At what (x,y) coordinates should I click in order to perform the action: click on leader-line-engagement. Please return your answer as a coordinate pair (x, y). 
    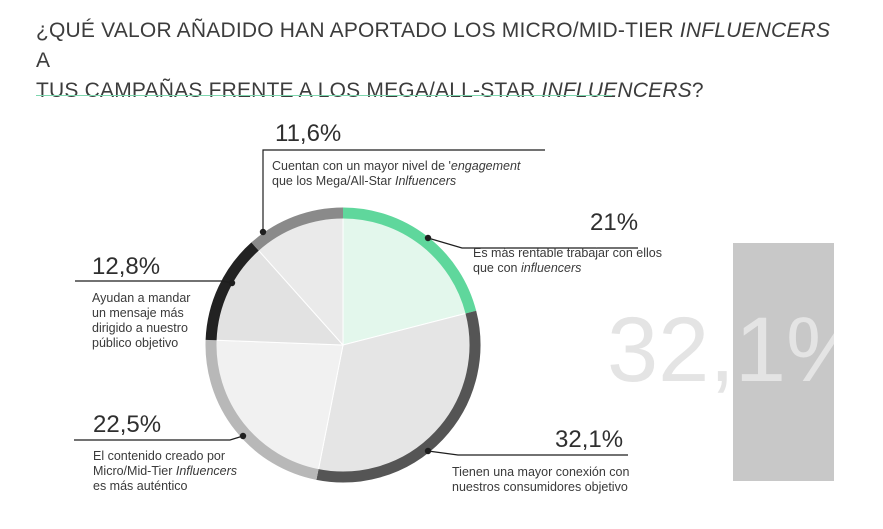
    Looking at the image, I should click on (403, 190).